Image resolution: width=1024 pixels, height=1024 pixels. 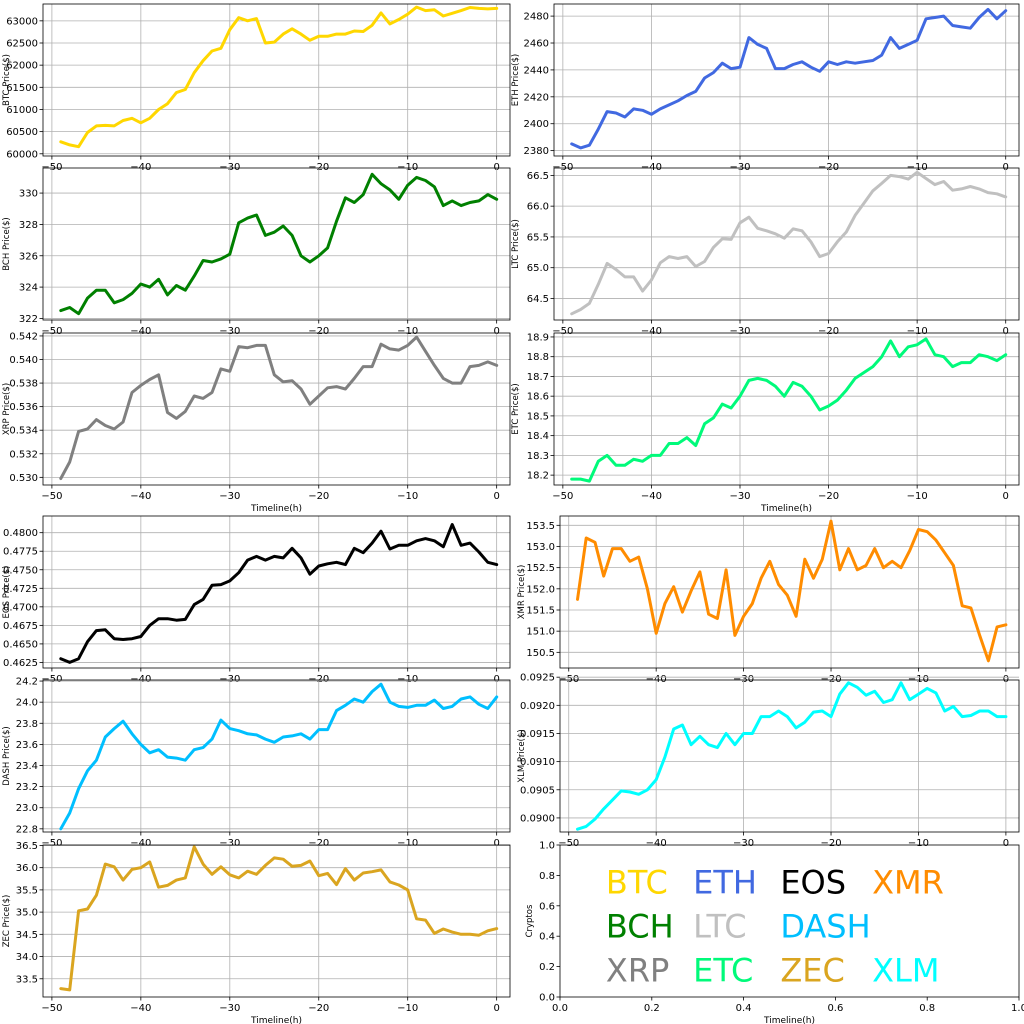 I want to click on y-tick-label: 0.540, so click(x=23, y=360).